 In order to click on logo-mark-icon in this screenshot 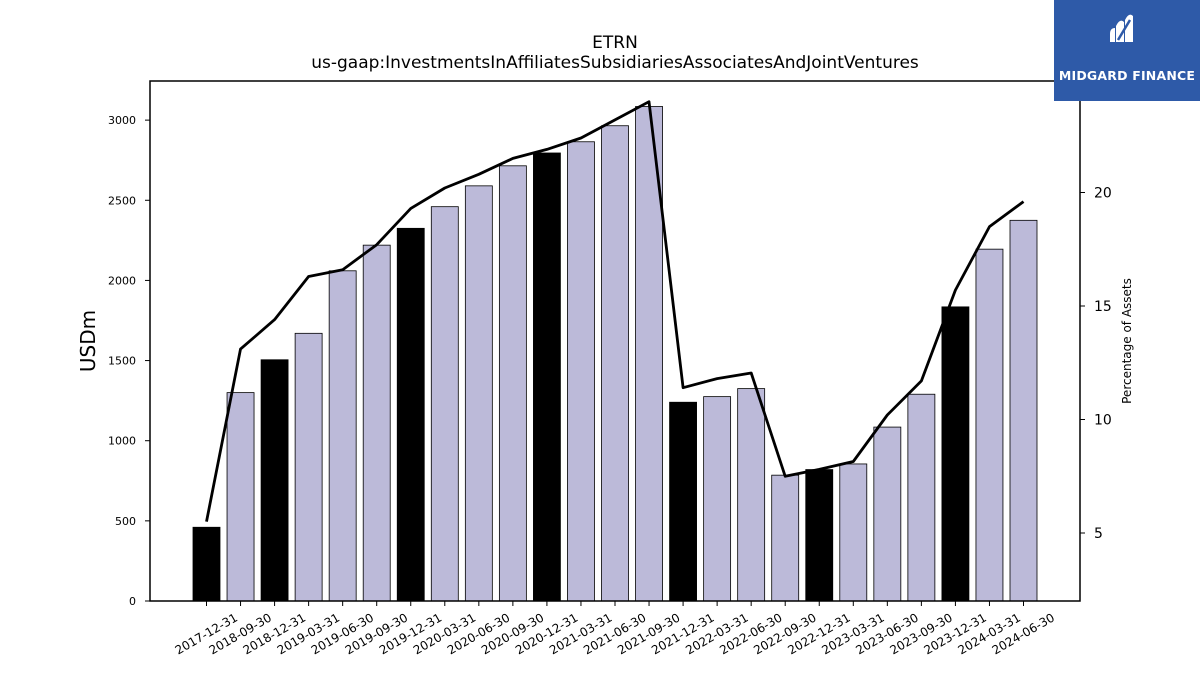, I will do `click(1121, 28)`.